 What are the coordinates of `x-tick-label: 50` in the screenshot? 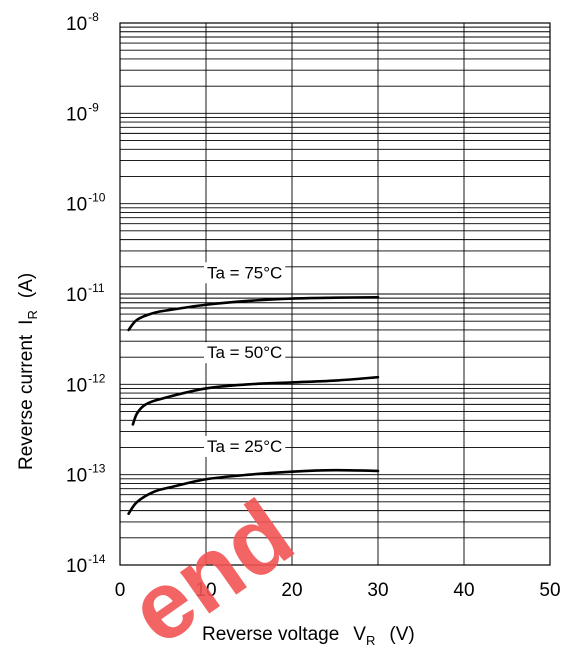 It's located at (549, 590).